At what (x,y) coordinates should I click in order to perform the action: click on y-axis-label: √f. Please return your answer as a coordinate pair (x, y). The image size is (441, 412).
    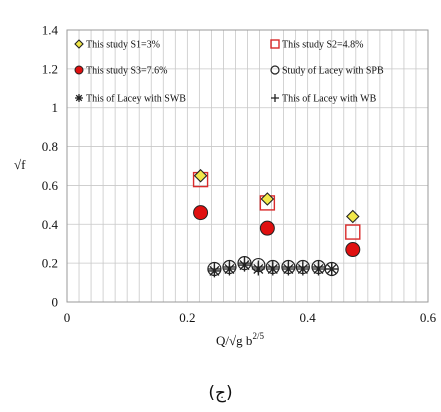
    Looking at the image, I should click on (20, 164).